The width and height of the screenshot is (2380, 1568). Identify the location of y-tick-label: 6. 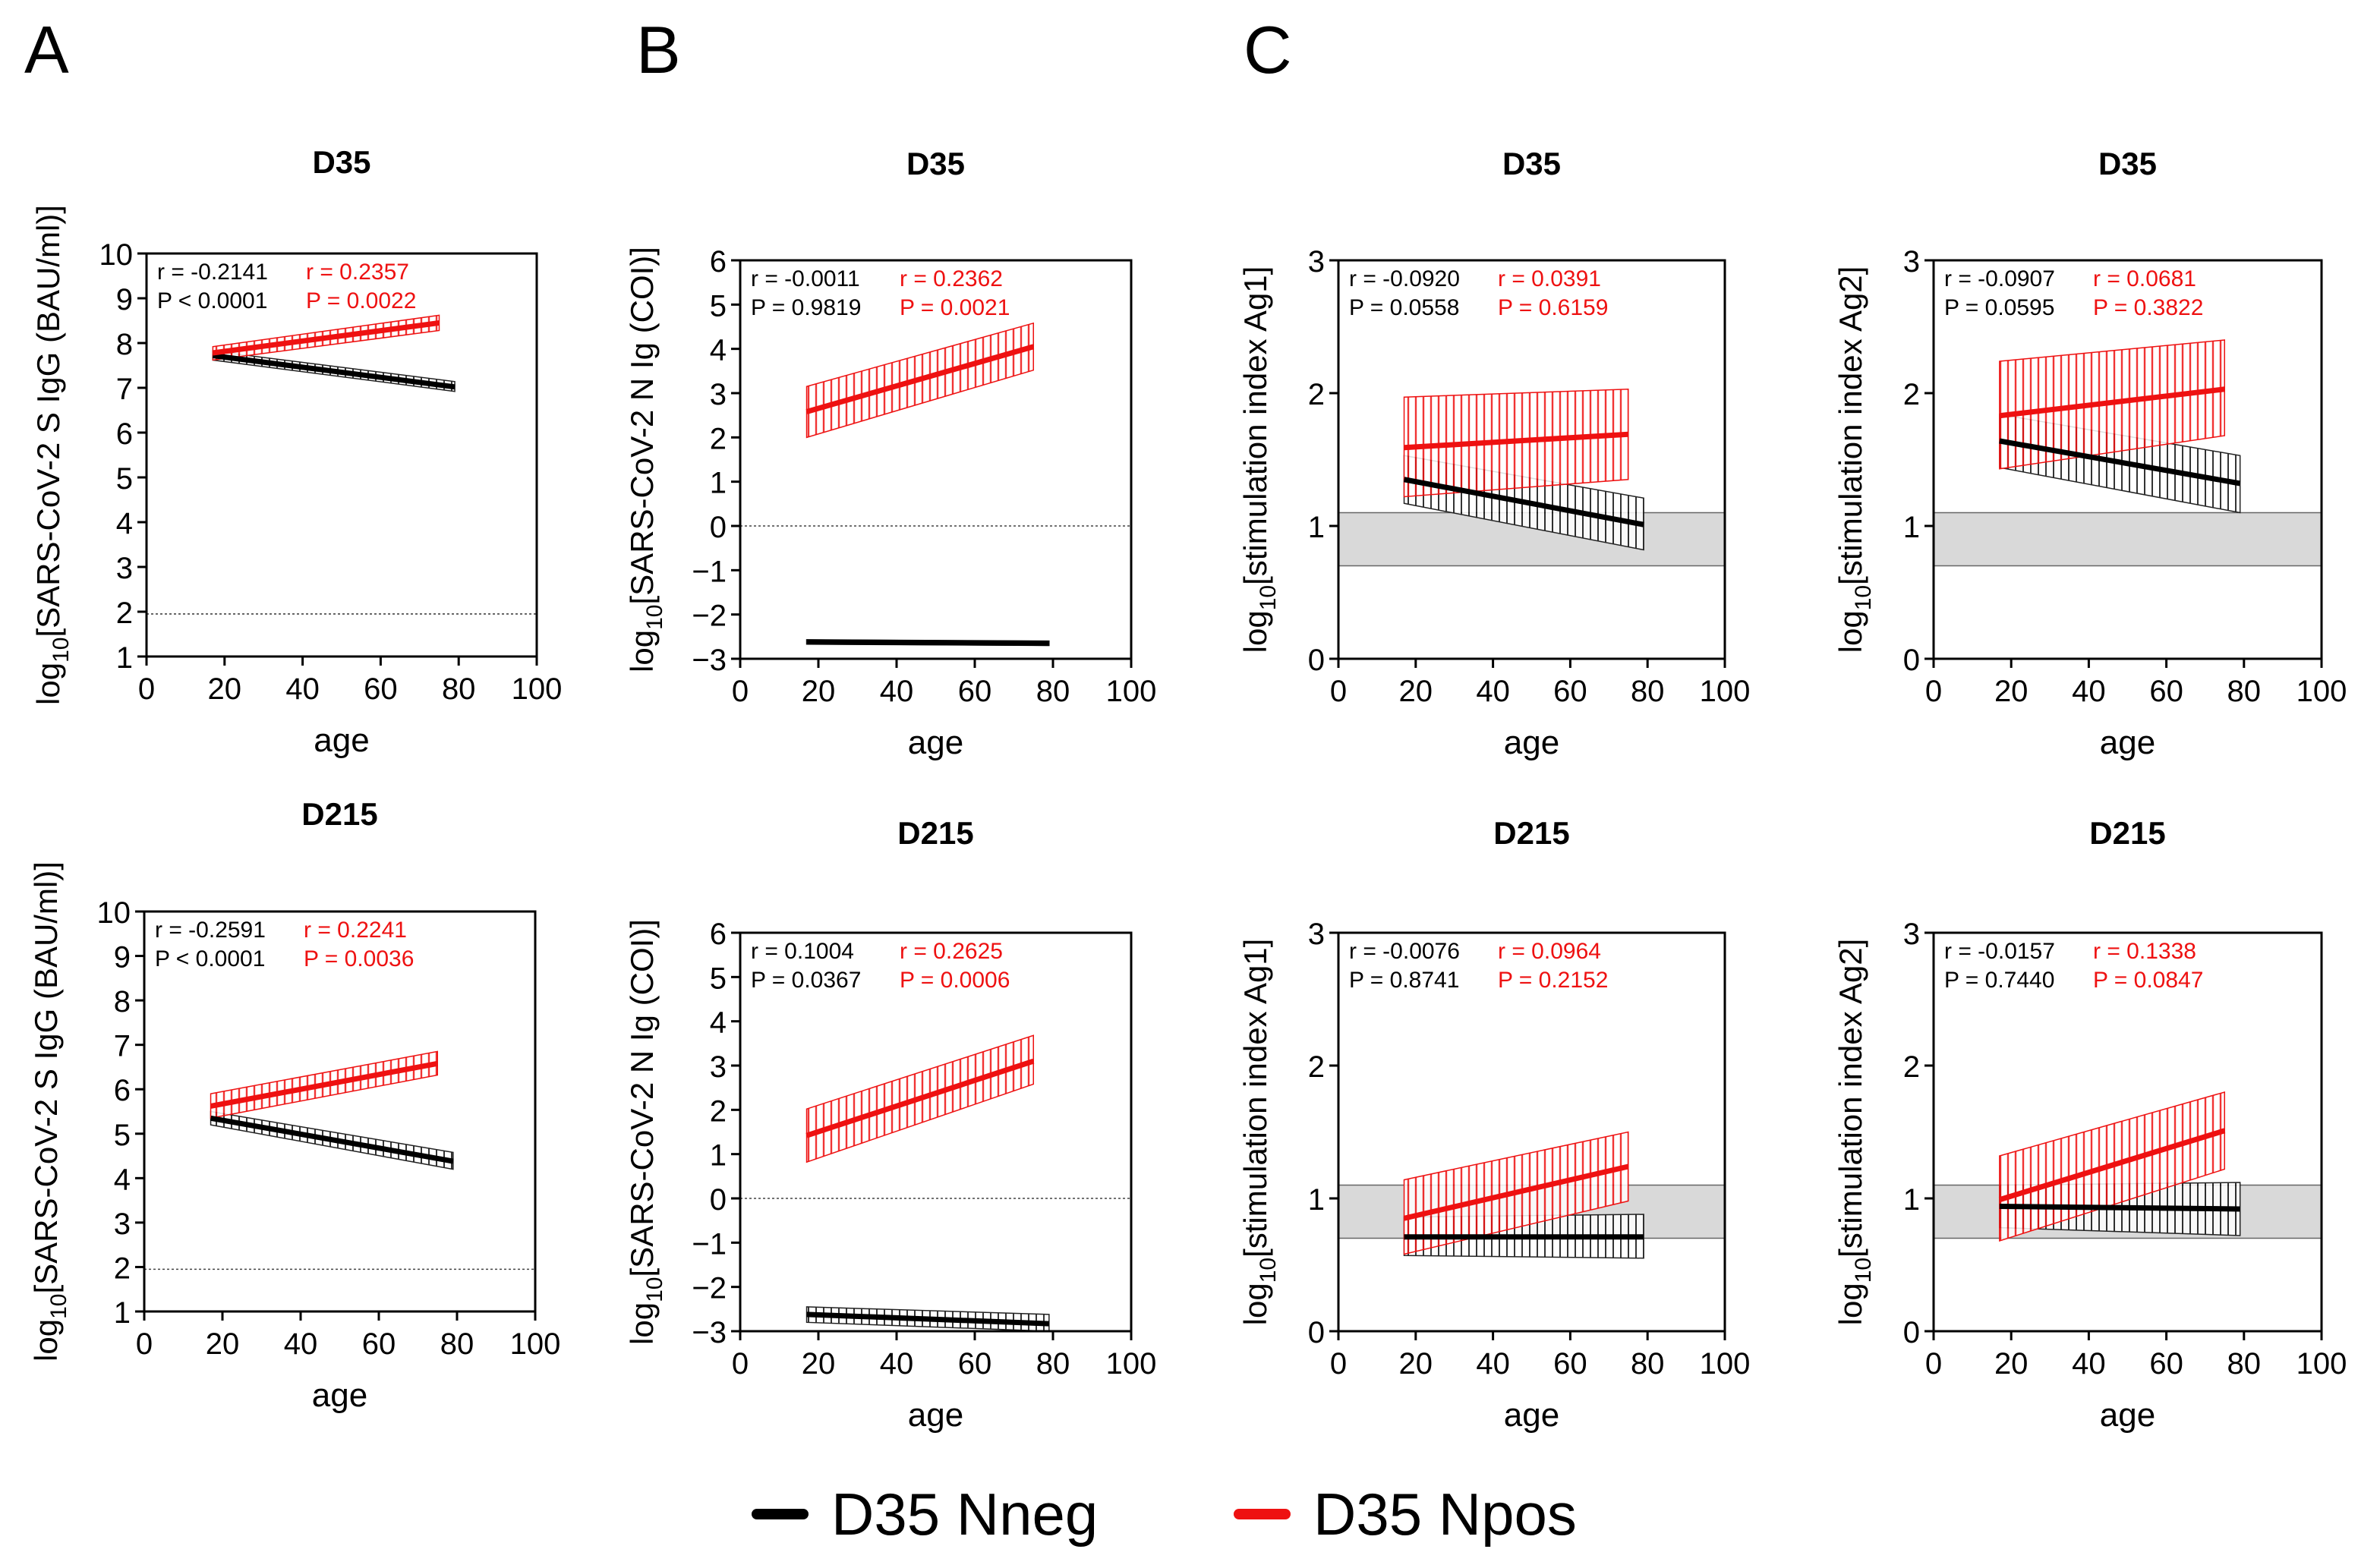
(124, 434).